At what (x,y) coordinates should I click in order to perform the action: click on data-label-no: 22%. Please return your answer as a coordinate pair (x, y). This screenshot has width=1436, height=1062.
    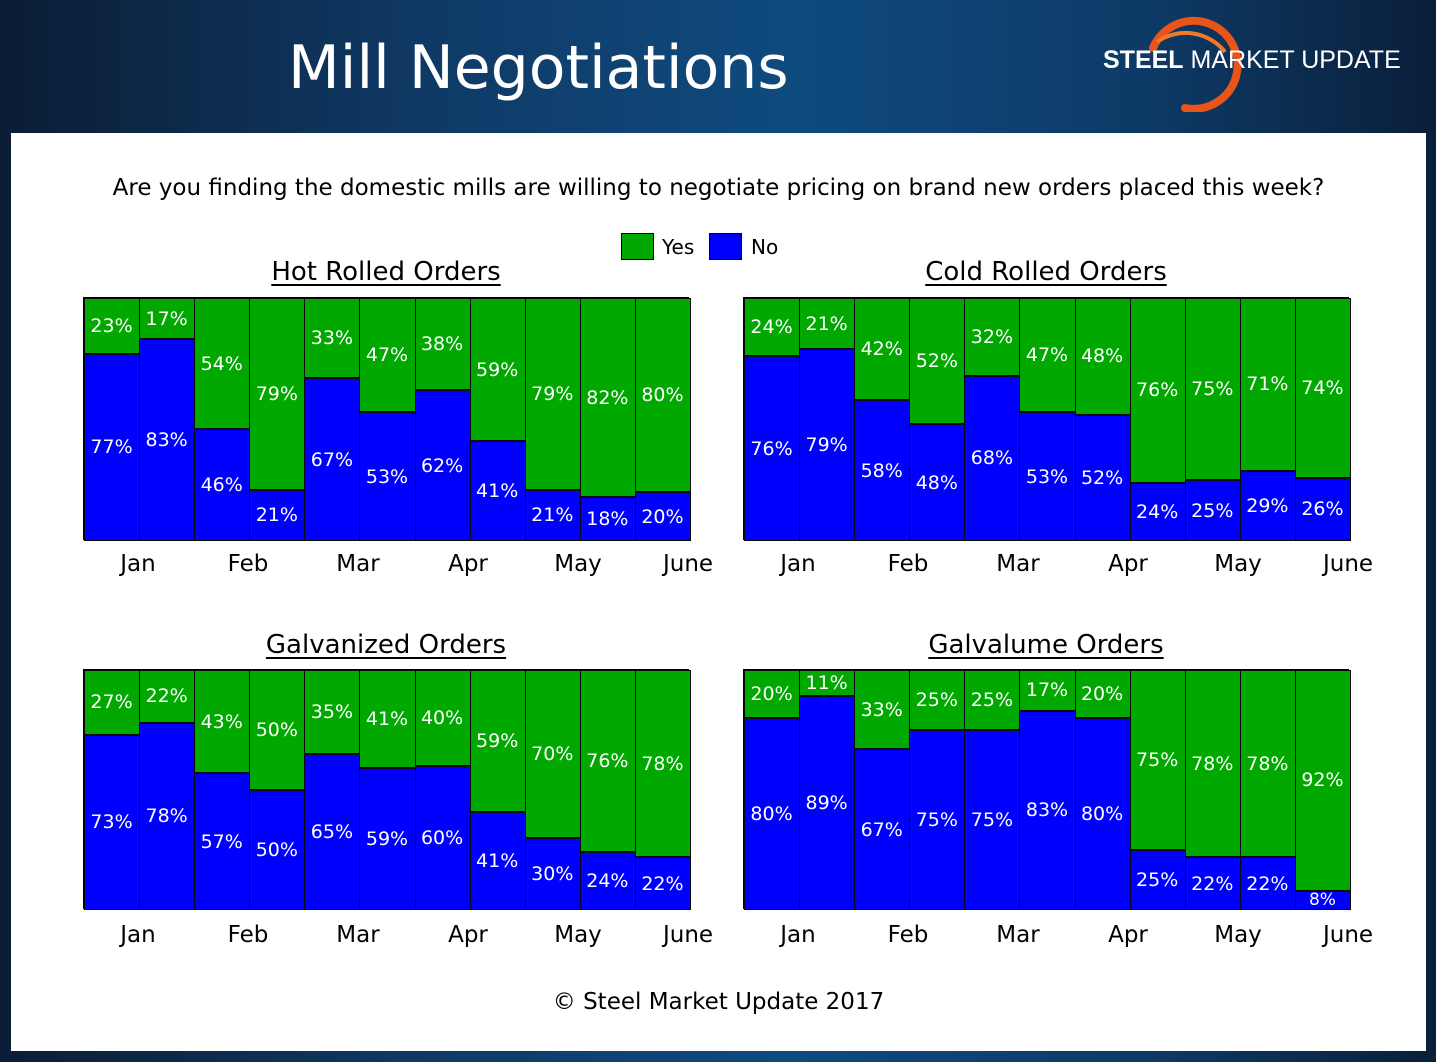
    Looking at the image, I should click on (1267, 883).